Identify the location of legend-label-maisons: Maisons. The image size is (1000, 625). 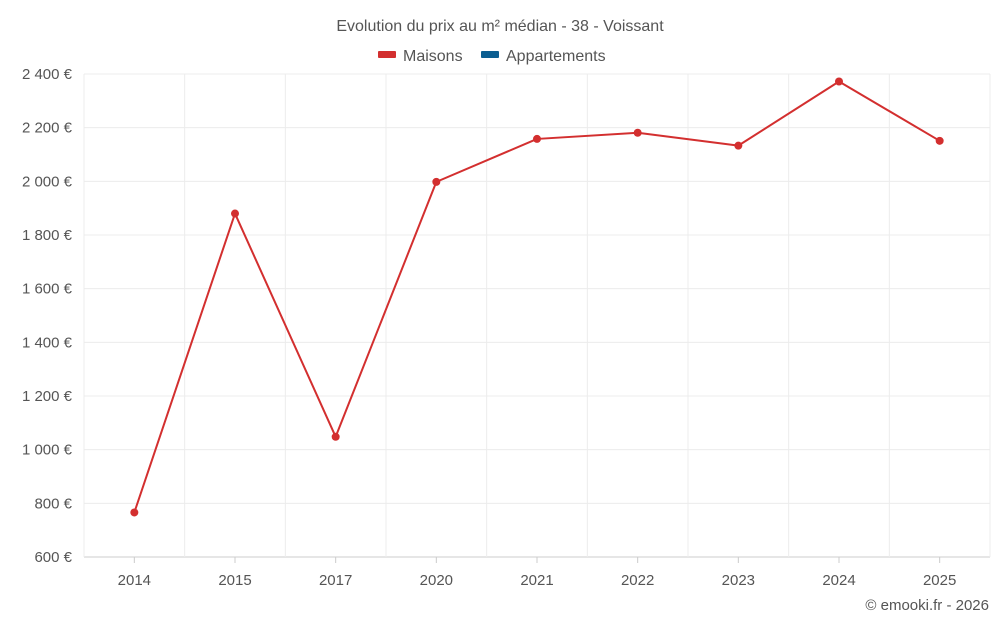
(433, 56).